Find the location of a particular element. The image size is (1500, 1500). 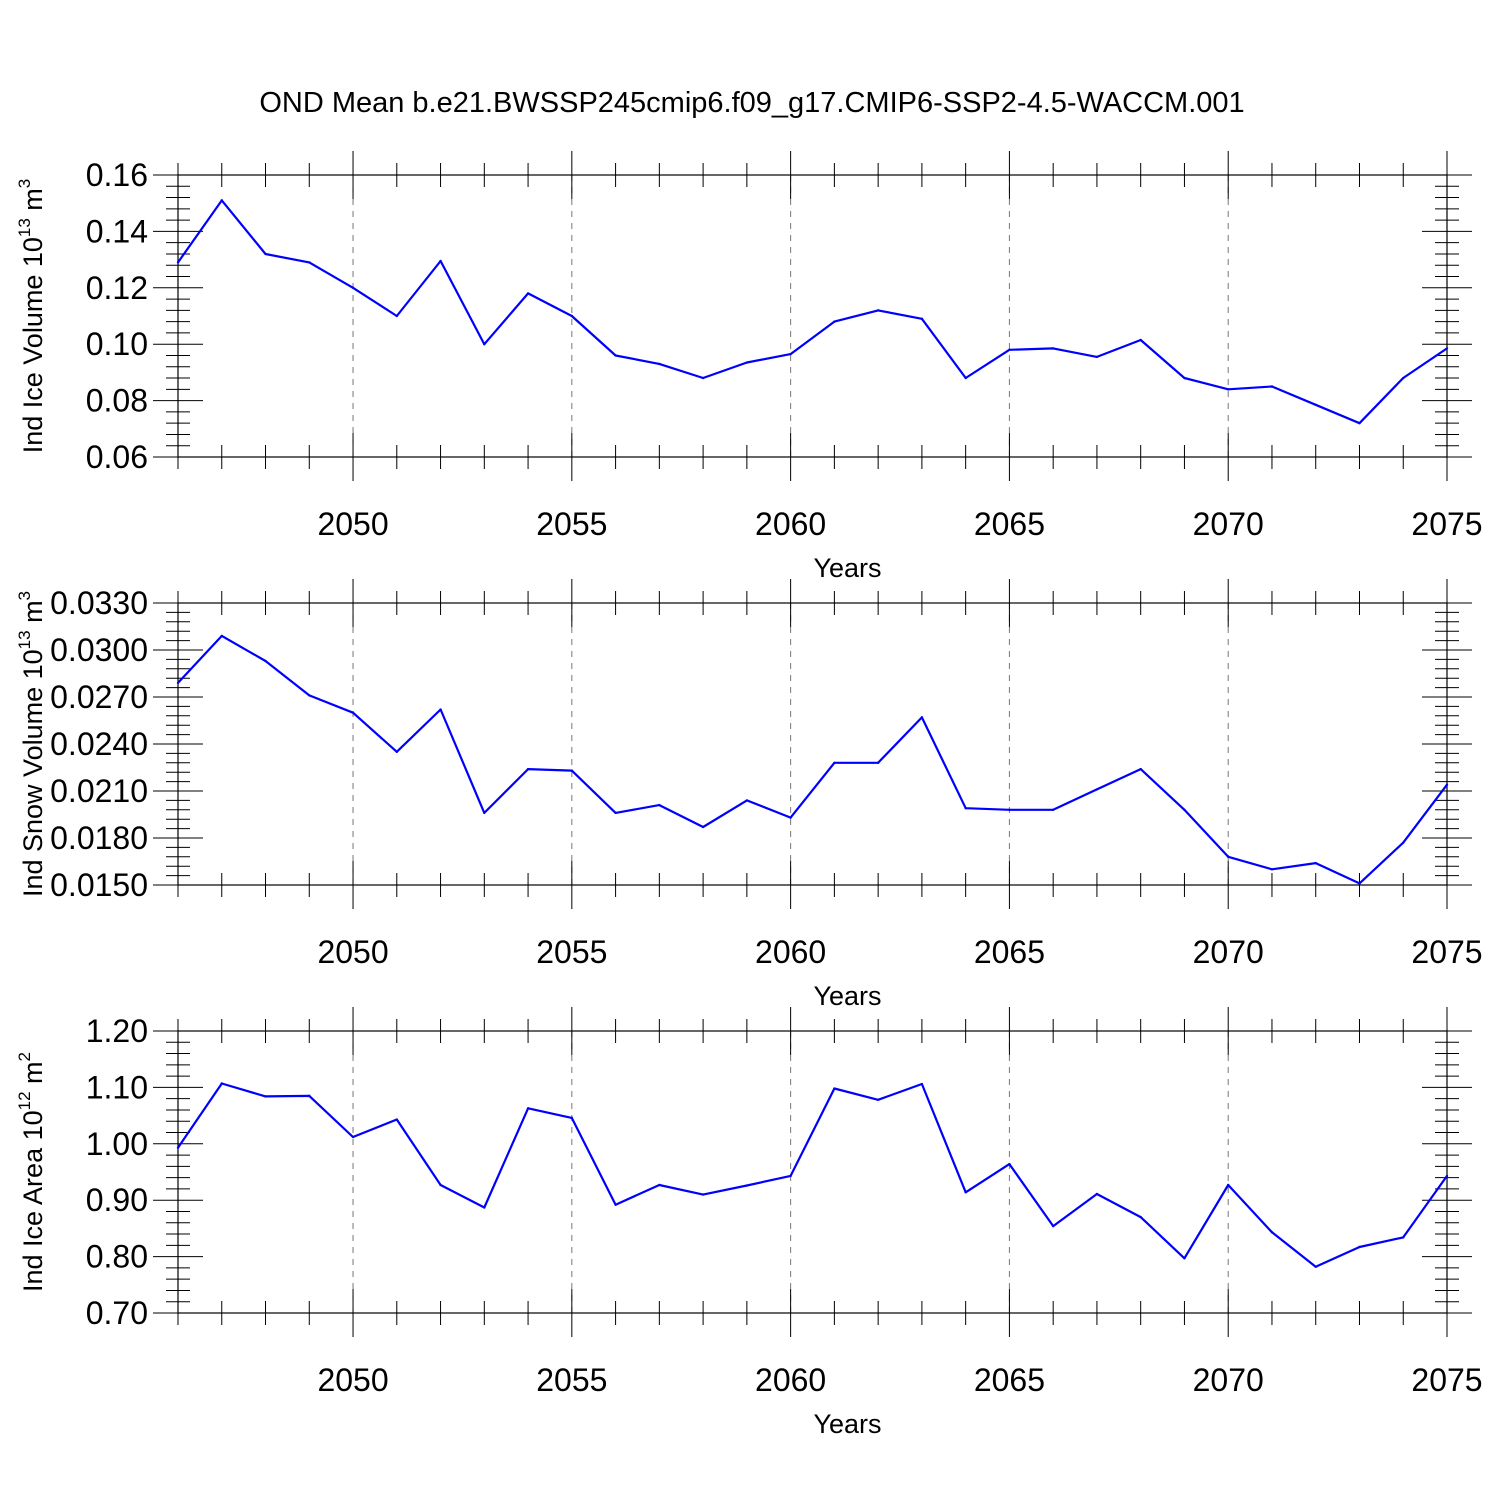

y-tick-label: 1.00 is located at coordinates (117, 1144).